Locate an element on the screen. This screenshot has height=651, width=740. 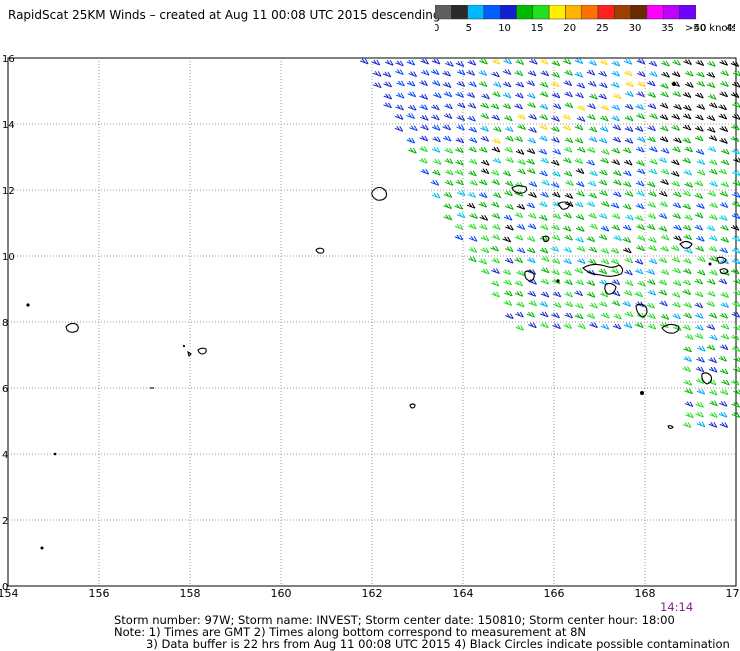
contamination-dot is located at coordinates (557, 280).